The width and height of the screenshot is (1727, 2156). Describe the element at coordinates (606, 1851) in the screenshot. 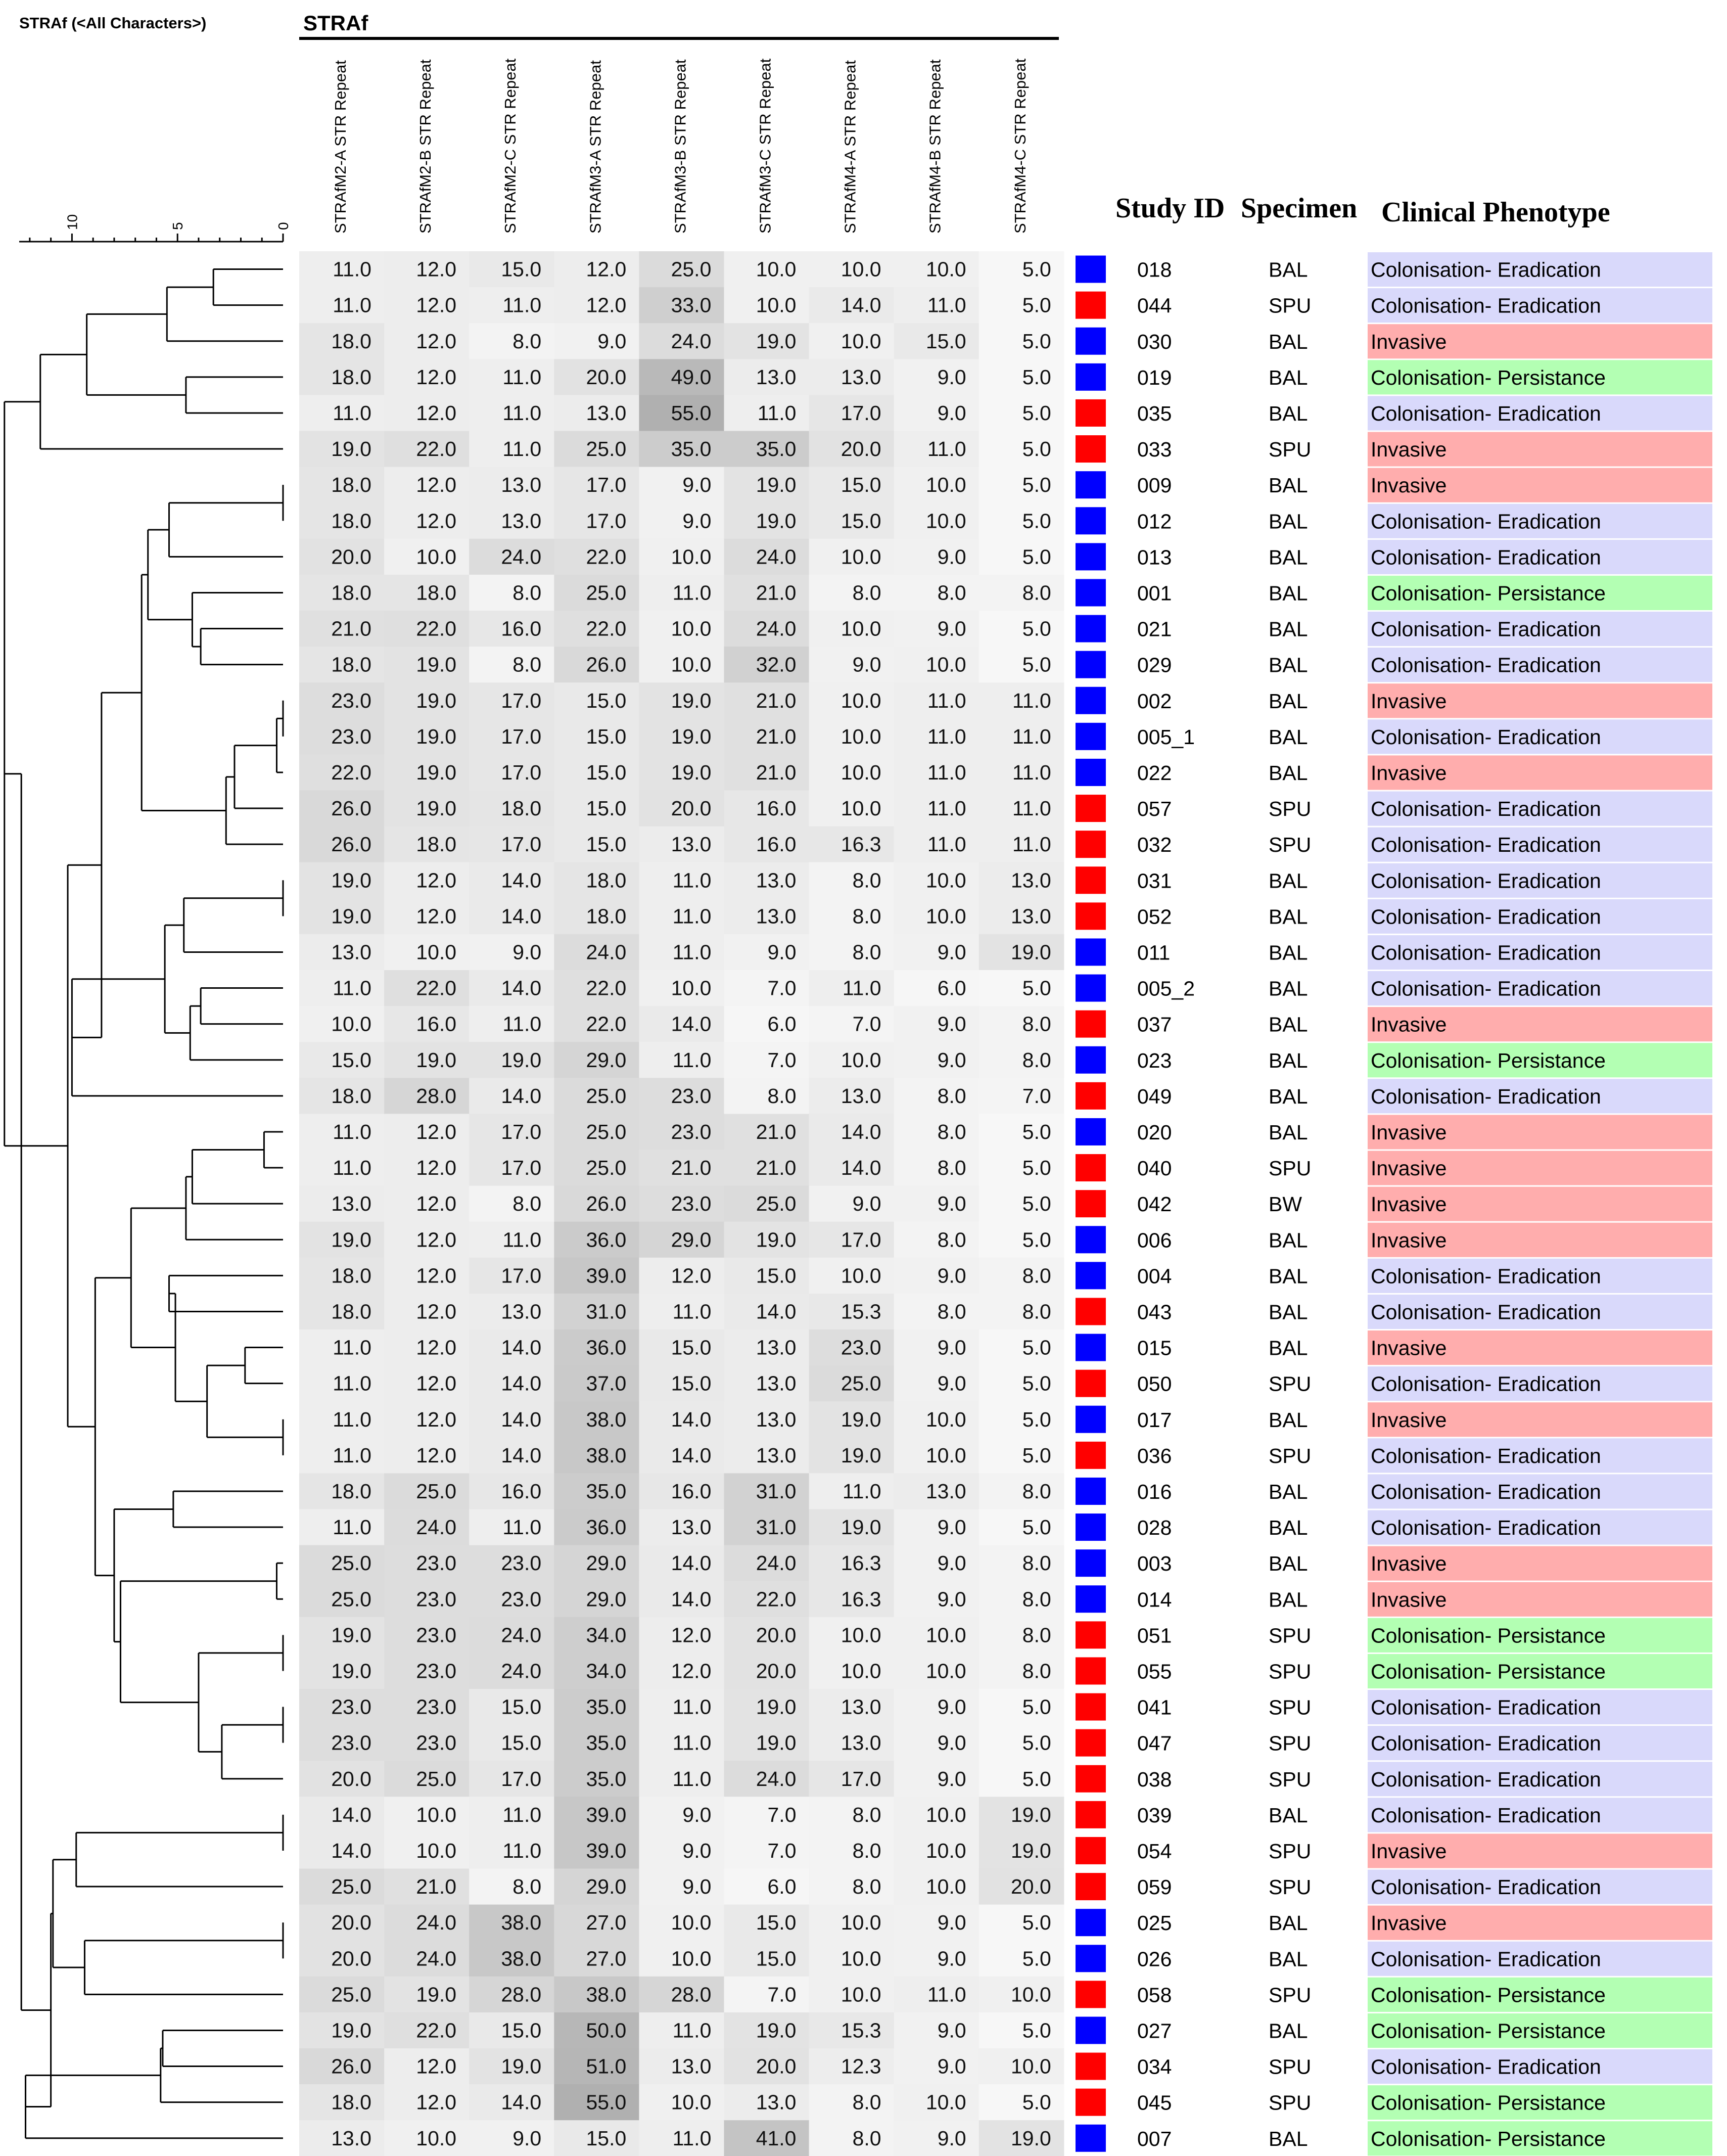

I see `cell-value: 39.0` at that location.